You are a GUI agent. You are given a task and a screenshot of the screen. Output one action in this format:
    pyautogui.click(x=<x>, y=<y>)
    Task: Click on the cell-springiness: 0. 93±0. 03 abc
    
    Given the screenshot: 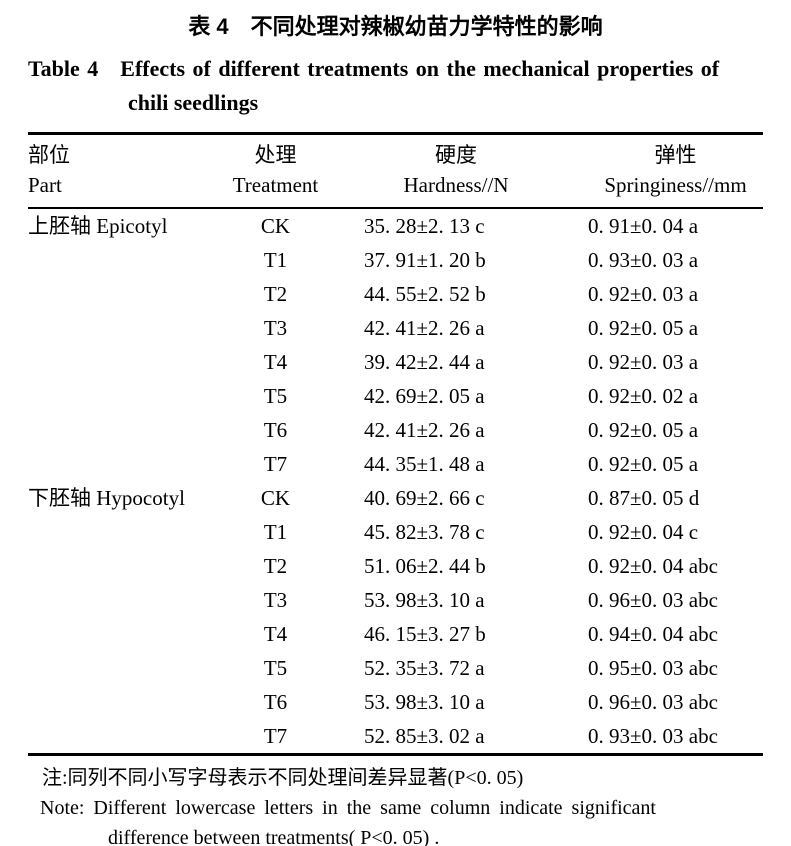 What is the action you would take?
    pyautogui.click(x=653, y=736)
    